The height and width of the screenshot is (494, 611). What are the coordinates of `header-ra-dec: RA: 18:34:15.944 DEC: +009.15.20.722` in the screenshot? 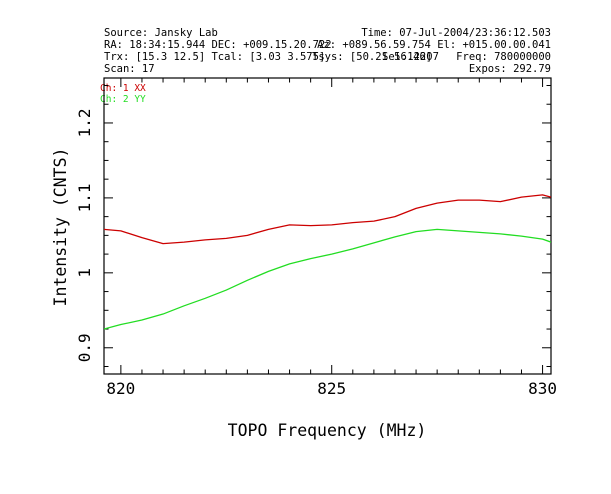 It's located at (218, 45).